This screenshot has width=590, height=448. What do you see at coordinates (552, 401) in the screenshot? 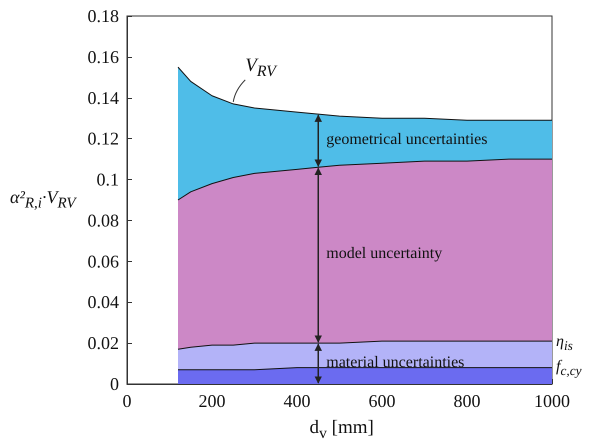
I see `x-tick-label: 1000` at bounding box center [552, 401].